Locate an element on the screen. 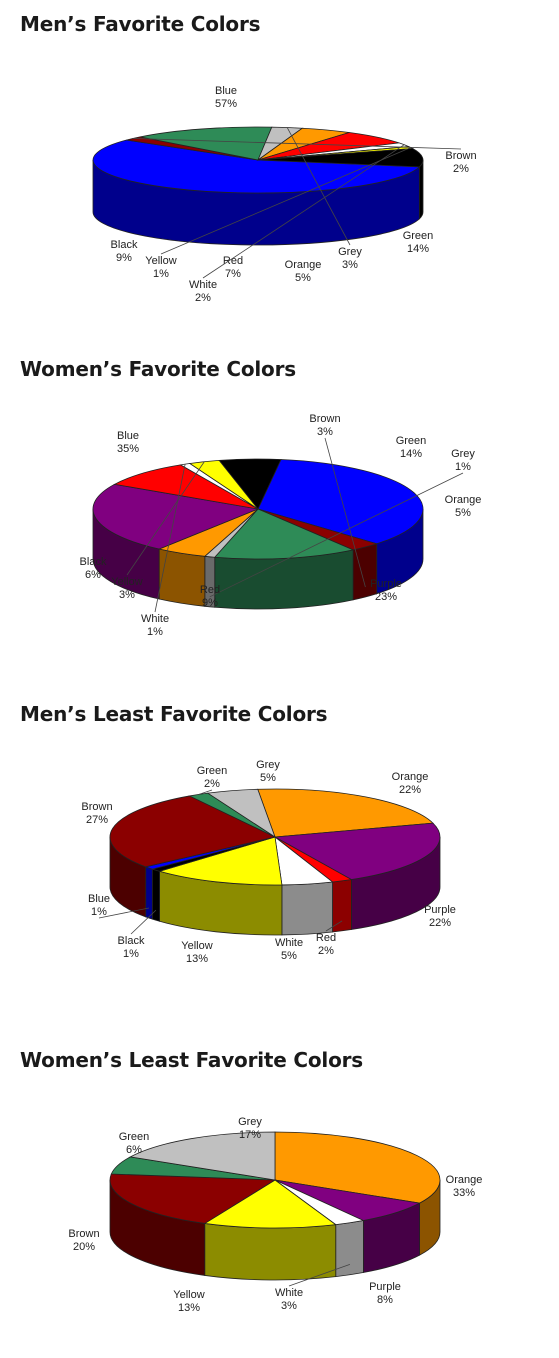 The height and width of the screenshot is (1358, 559). slice-value-black: 1% is located at coordinates (131, 954).